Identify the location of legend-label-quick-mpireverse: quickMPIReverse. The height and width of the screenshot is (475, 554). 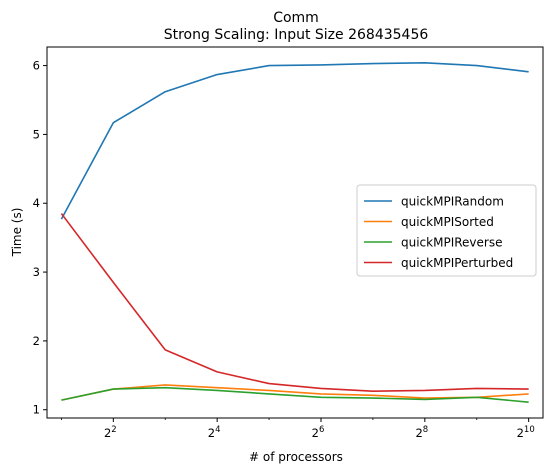
(451, 243).